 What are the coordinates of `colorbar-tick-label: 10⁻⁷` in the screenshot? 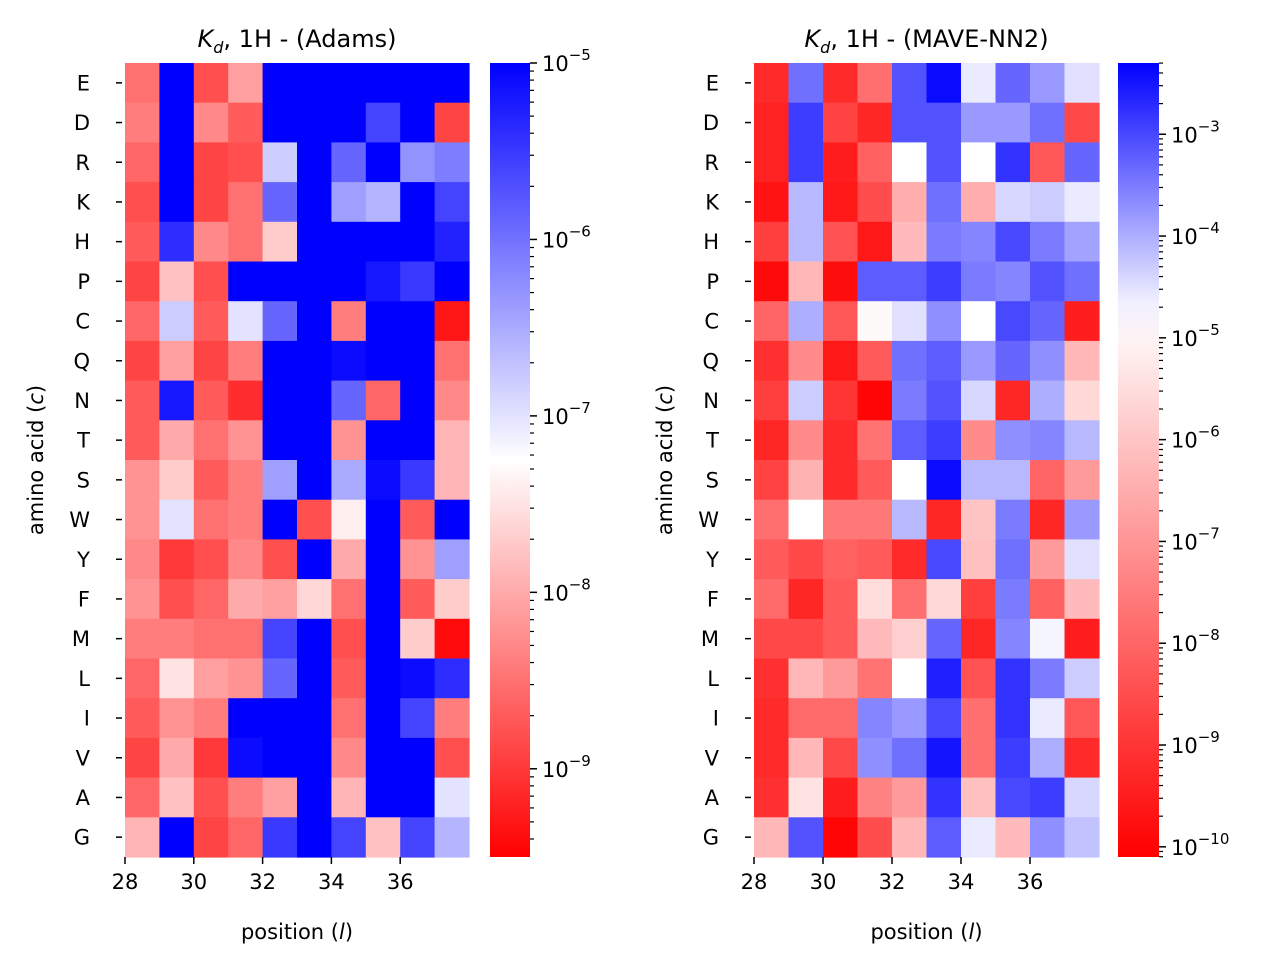 It's located at (1195, 539).